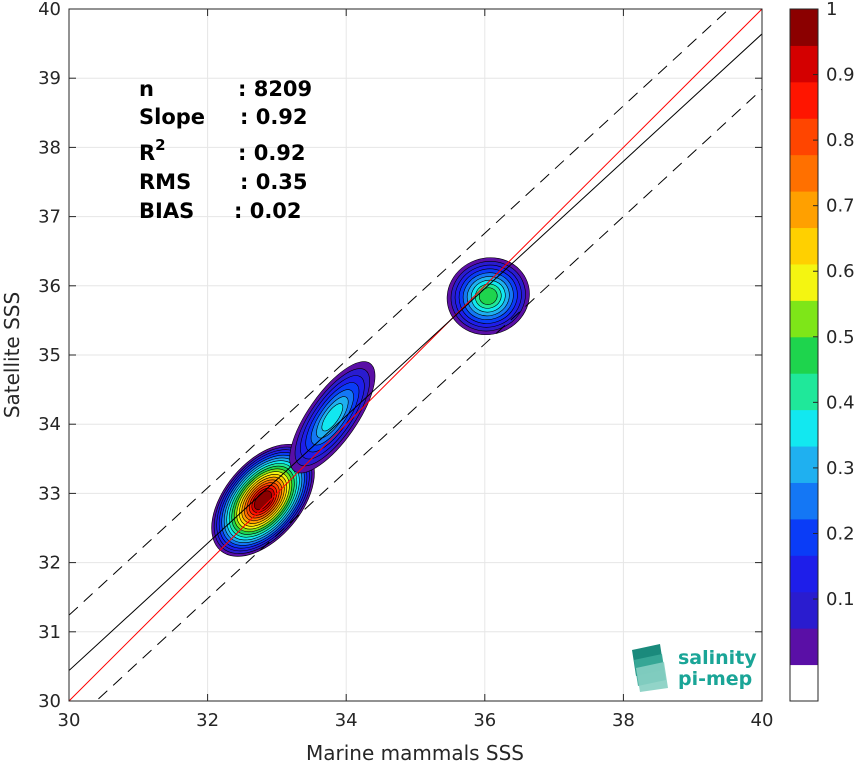 Image resolution: width=858 pixels, height=764 pixels. I want to click on colorbar-tick-label: 0.5, so click(840, 337).